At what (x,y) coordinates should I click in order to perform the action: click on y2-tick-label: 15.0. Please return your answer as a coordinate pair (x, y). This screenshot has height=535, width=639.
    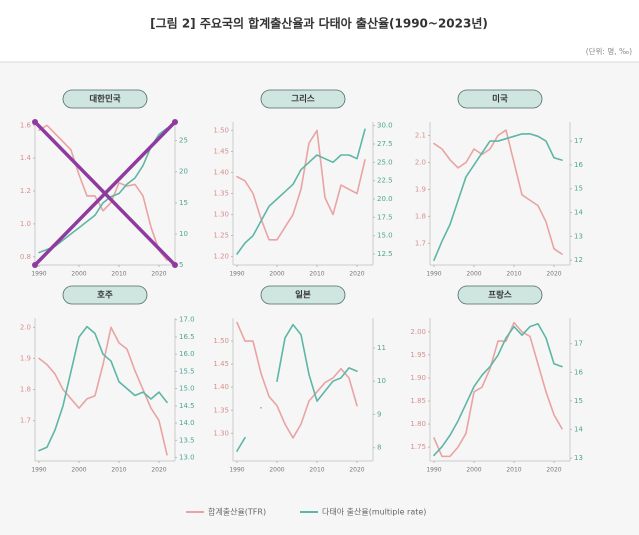
    Looking at the image, I should click on (385, 236).